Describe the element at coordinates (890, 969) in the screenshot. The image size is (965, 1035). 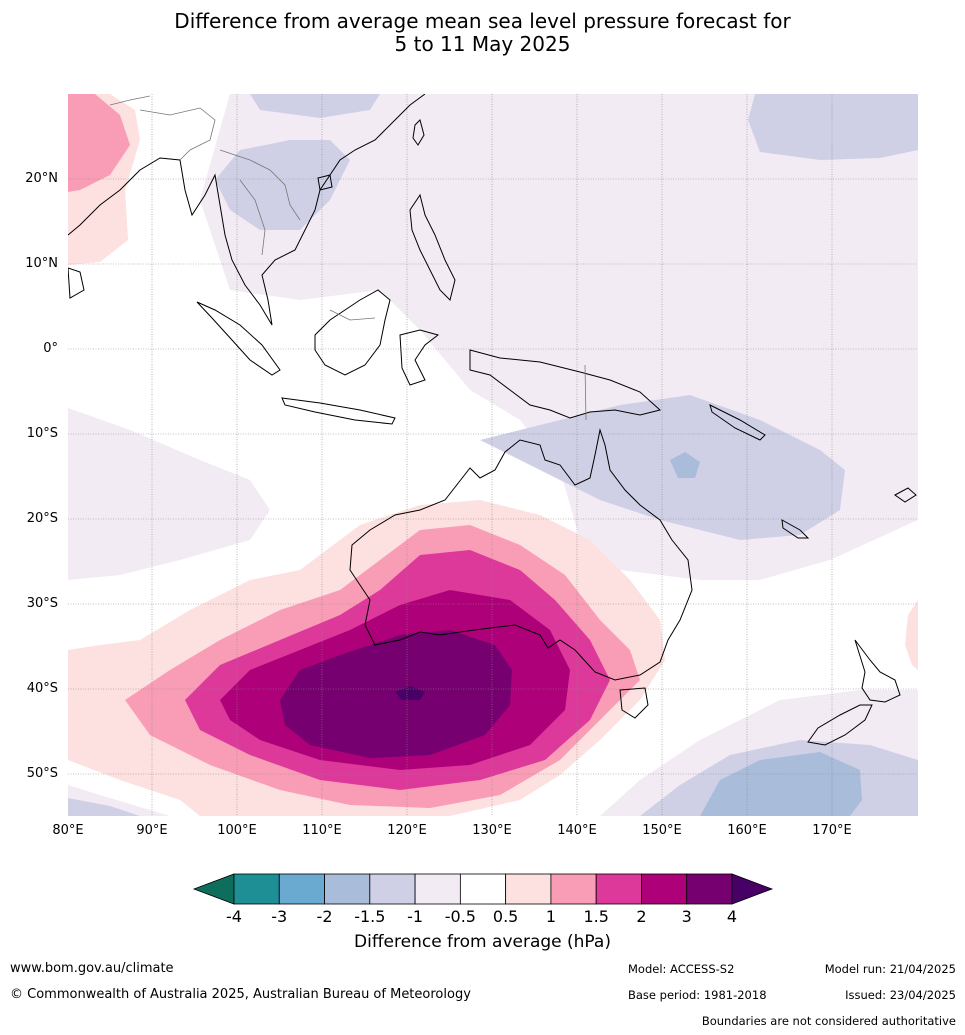
I see `model-run-date: Model run: 21/04/2025` at that location.